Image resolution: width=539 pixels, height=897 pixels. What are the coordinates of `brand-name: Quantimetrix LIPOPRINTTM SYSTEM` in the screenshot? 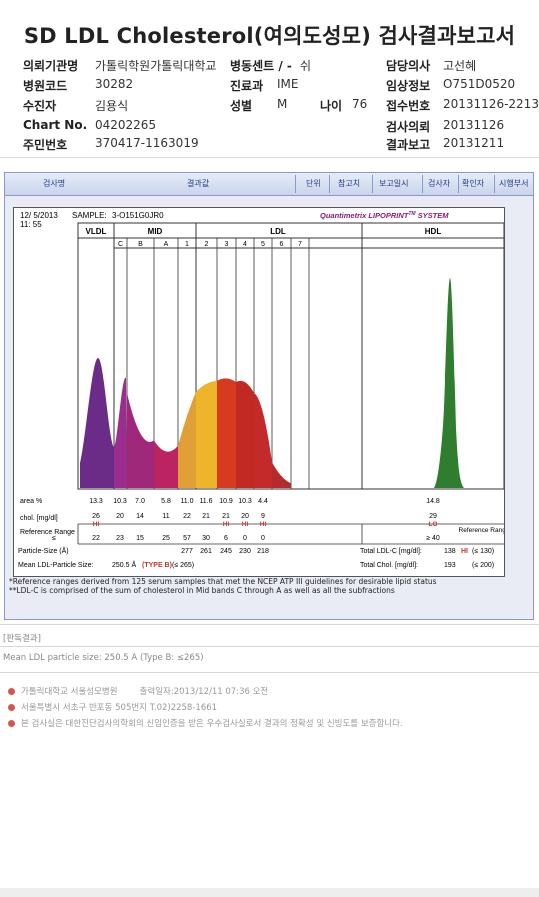 It's located at (384, 215).